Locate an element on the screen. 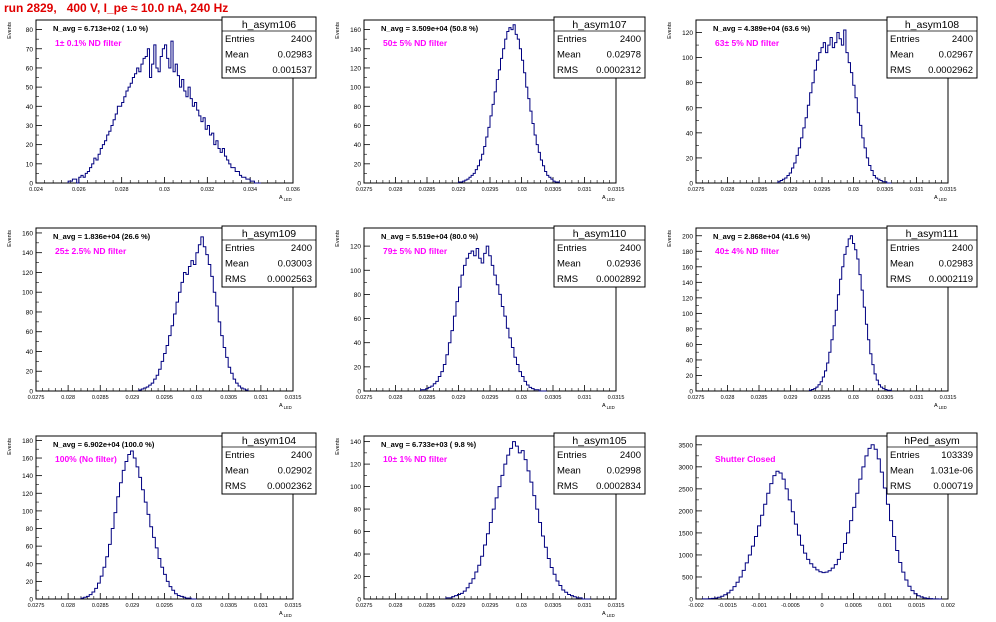  filter-annotation: 100% (No filter) is located at coordinates (86, 459).